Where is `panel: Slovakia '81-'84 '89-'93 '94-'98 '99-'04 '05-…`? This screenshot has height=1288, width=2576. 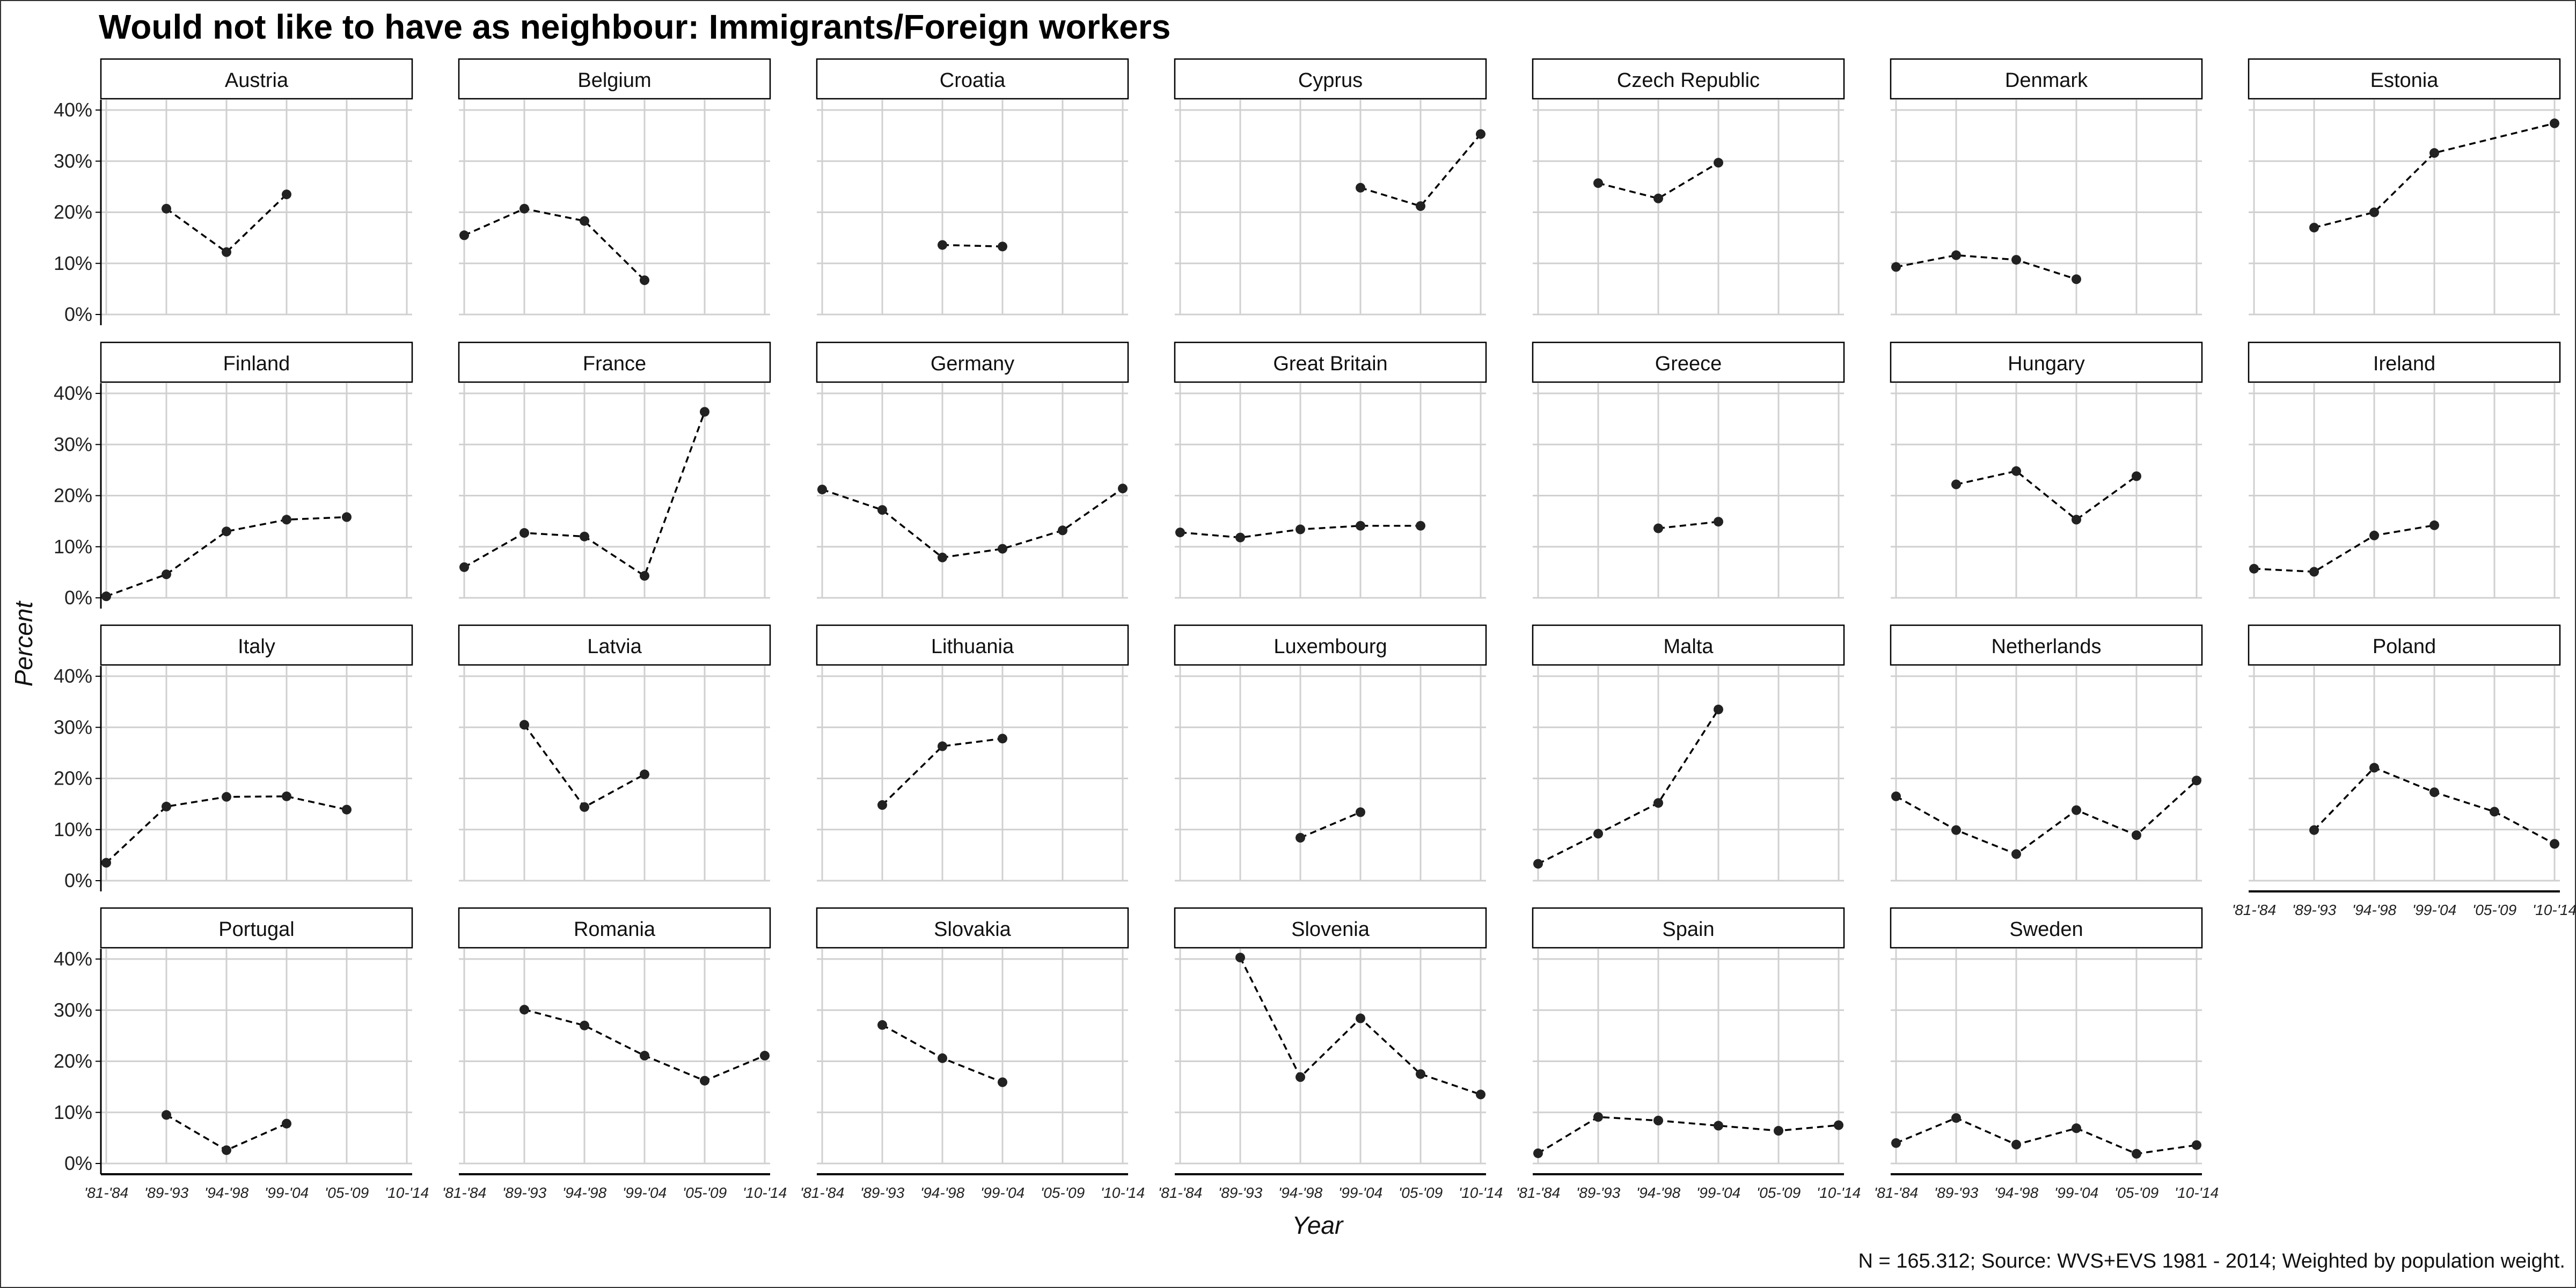
panel: Slovakia '81-'84 '89-'93 '94-'98 '99-'04 '05-… is located at coordinates (972, 1054).